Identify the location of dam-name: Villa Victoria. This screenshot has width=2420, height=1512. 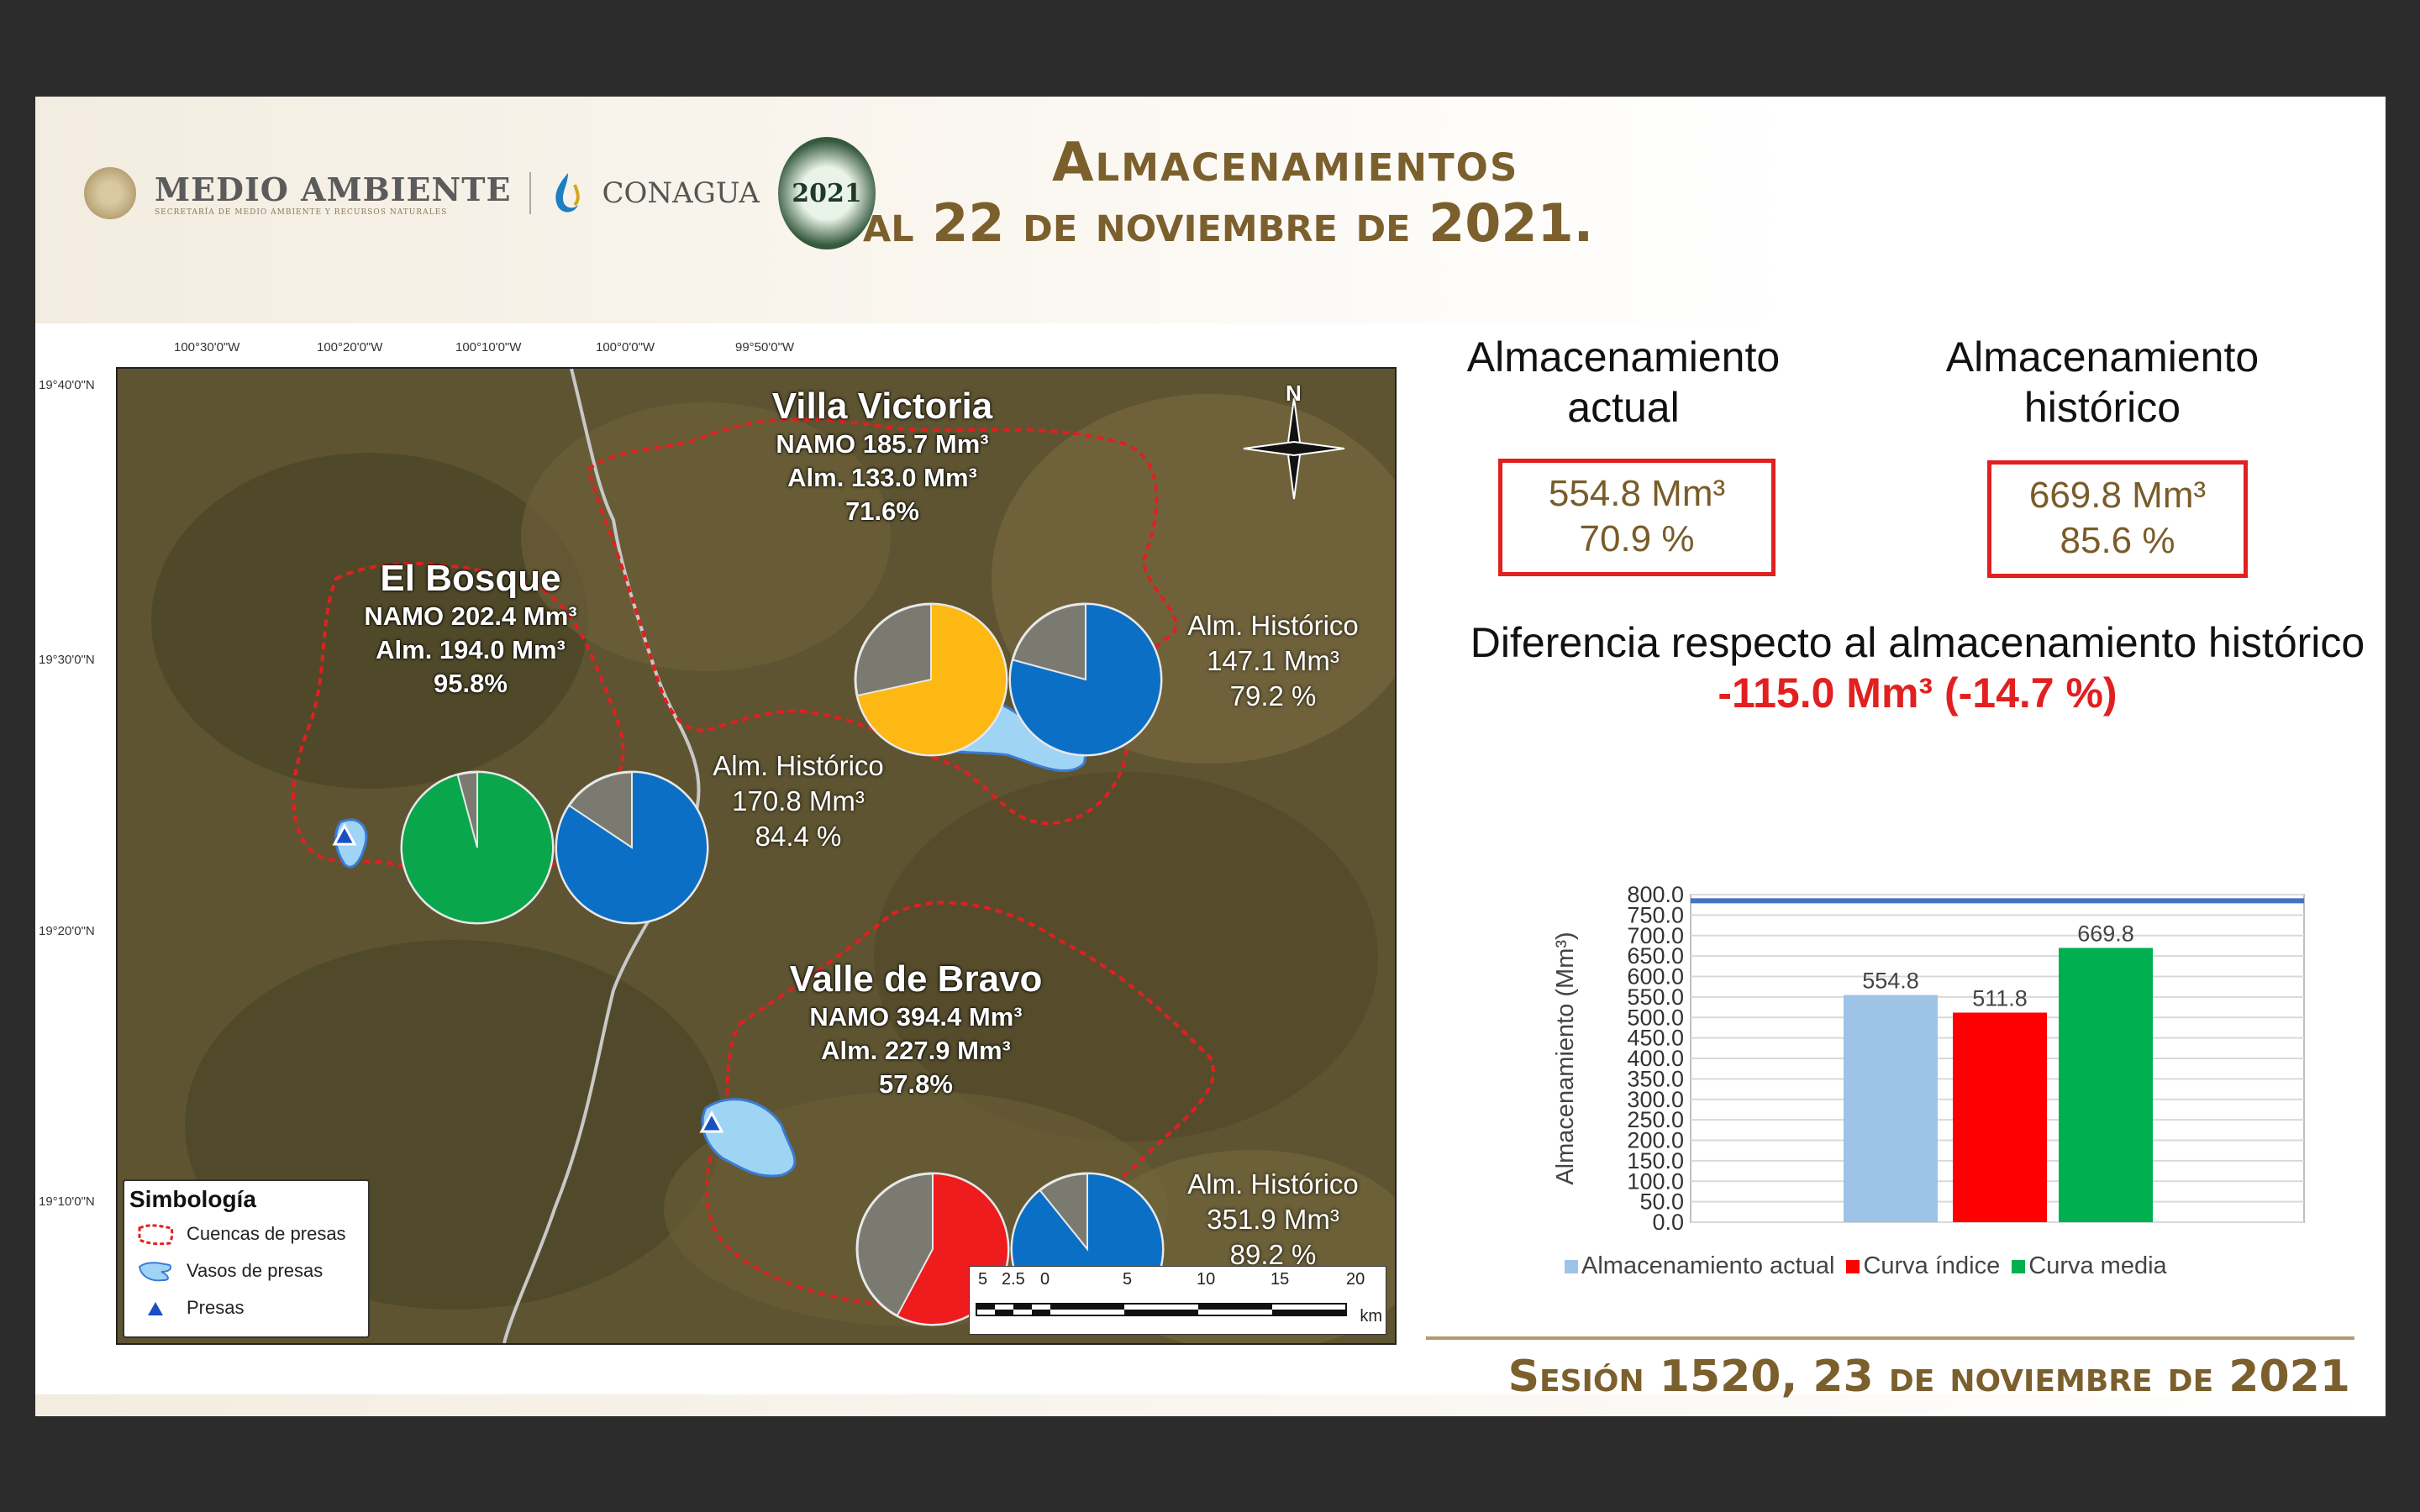
(882, 406).